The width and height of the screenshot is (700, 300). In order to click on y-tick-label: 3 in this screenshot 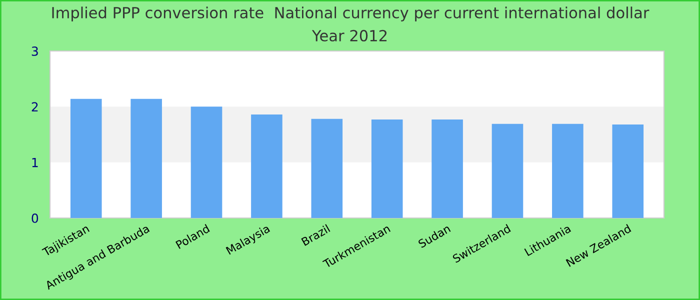, I will do `click(35, 51)`.